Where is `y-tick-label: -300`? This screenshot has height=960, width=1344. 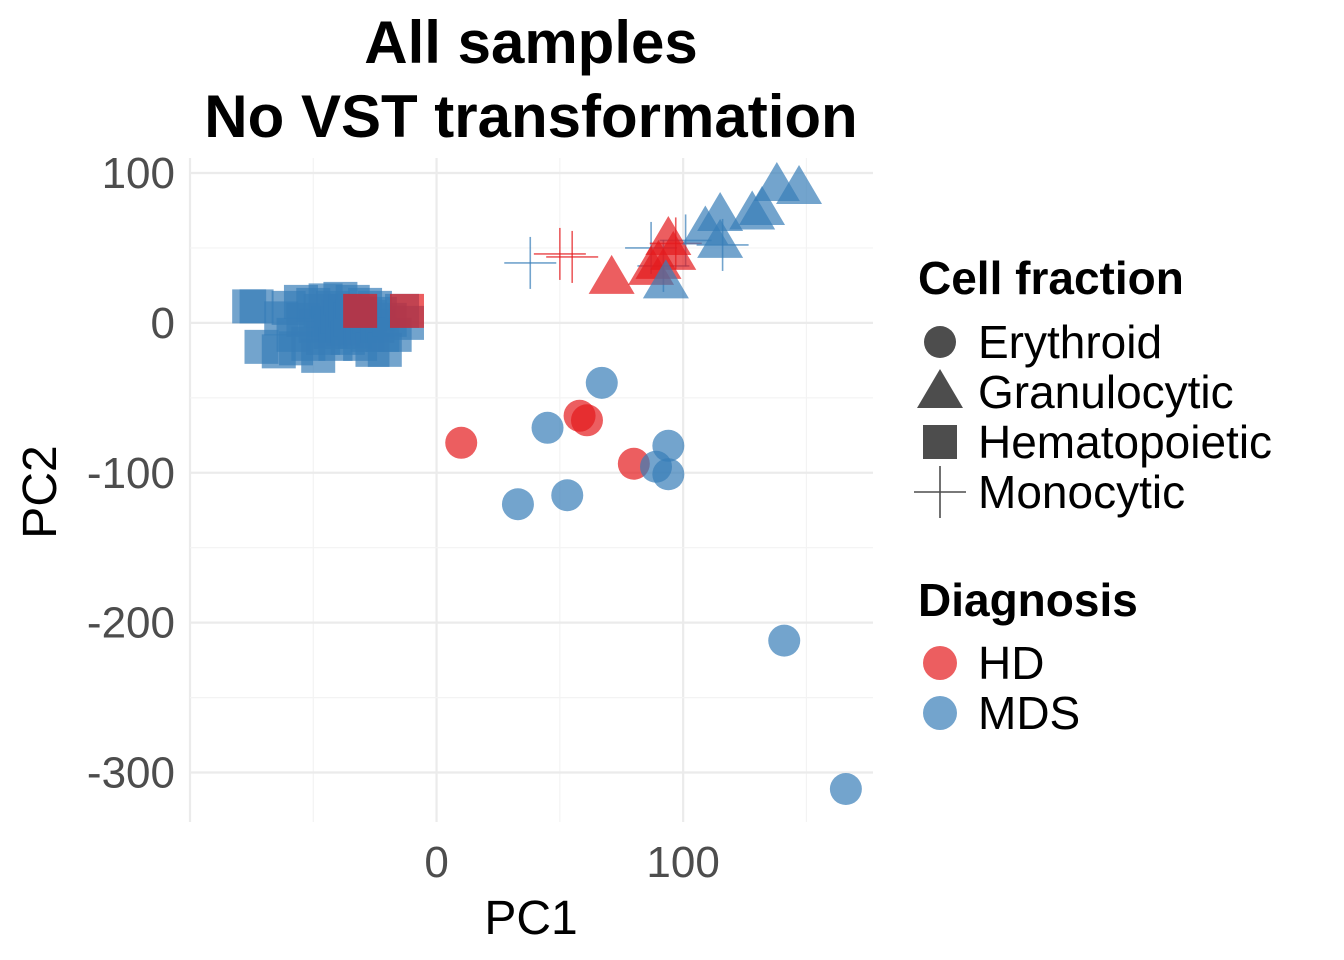
y-tick-label: -300 is located at coordinates (131, 773).